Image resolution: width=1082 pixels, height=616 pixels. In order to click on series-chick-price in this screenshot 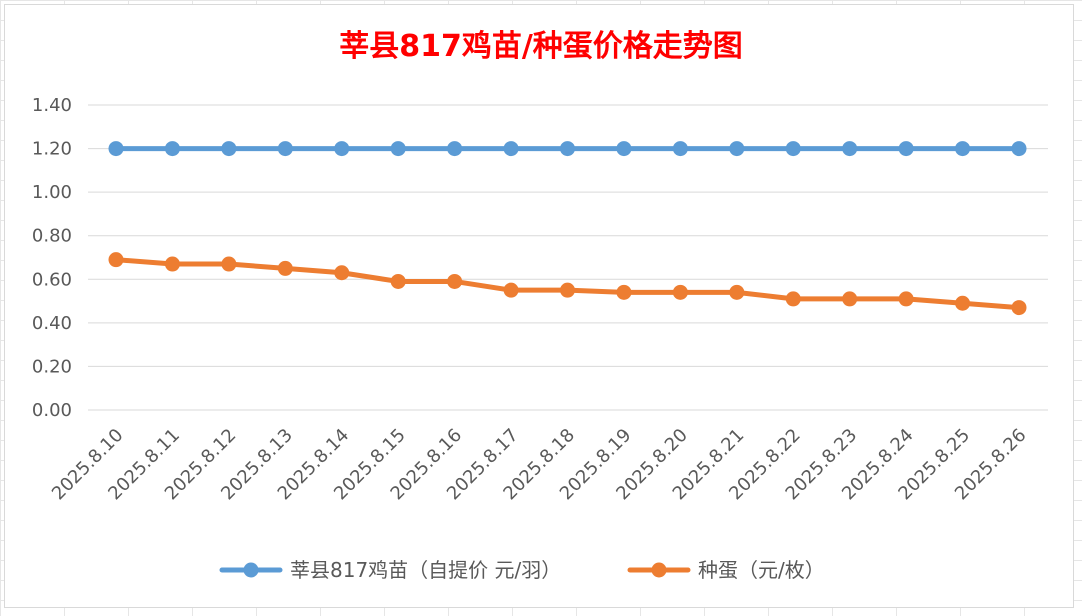, I will do `click(567, 149)`.